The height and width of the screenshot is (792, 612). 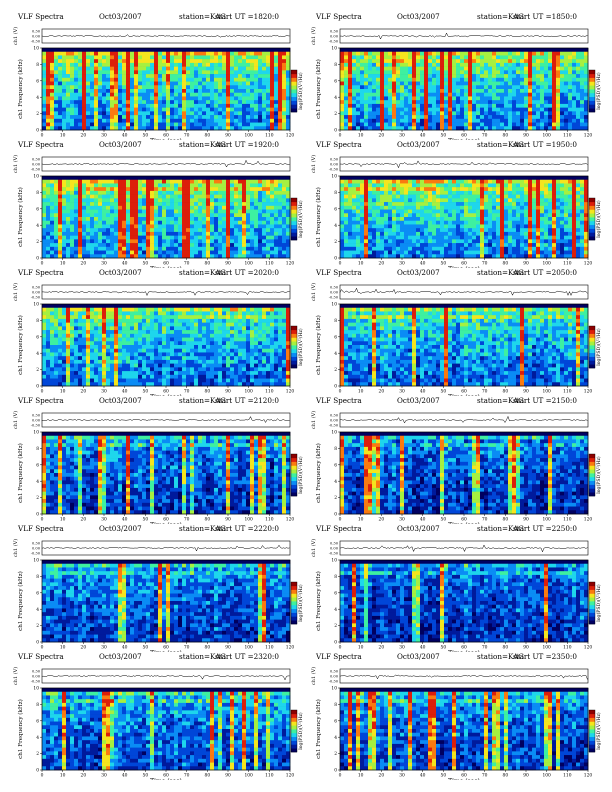 I want to click on x-tick-label: 90, so click(x=228, y=648).